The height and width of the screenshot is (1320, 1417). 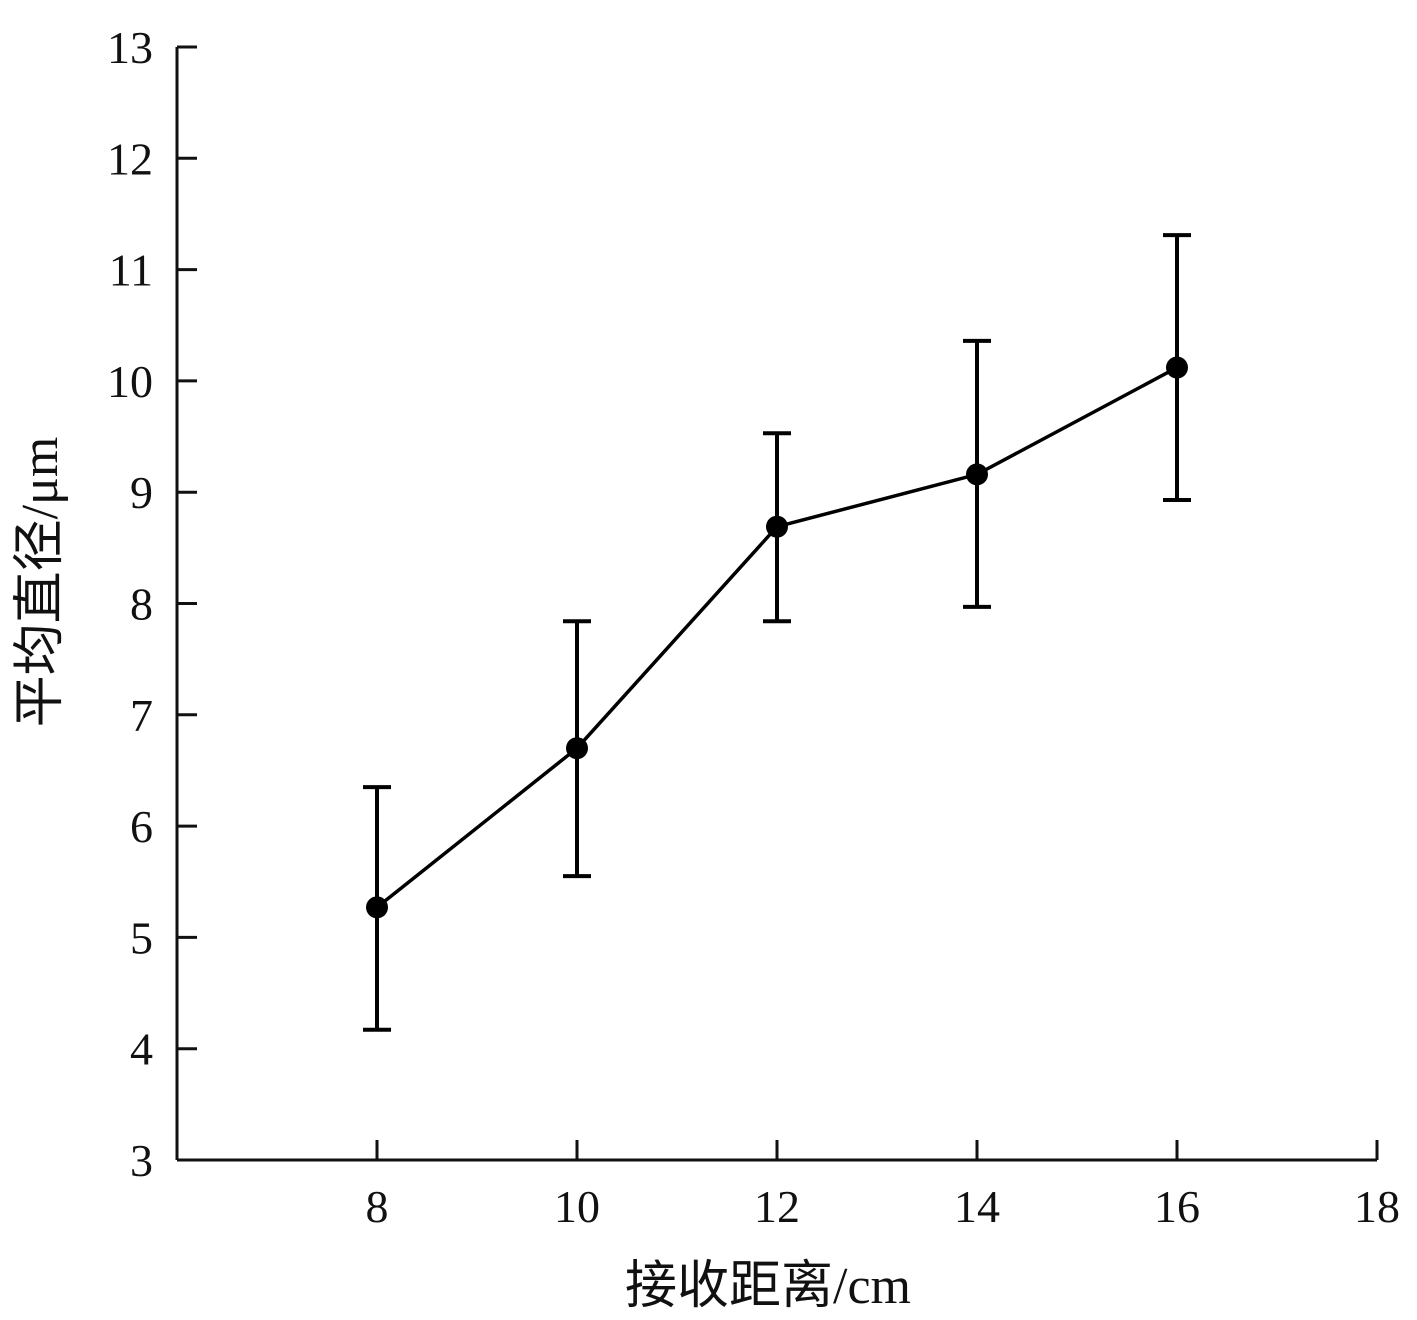 I want to click on y-tick-label: 13, so click(x=130, y=47).